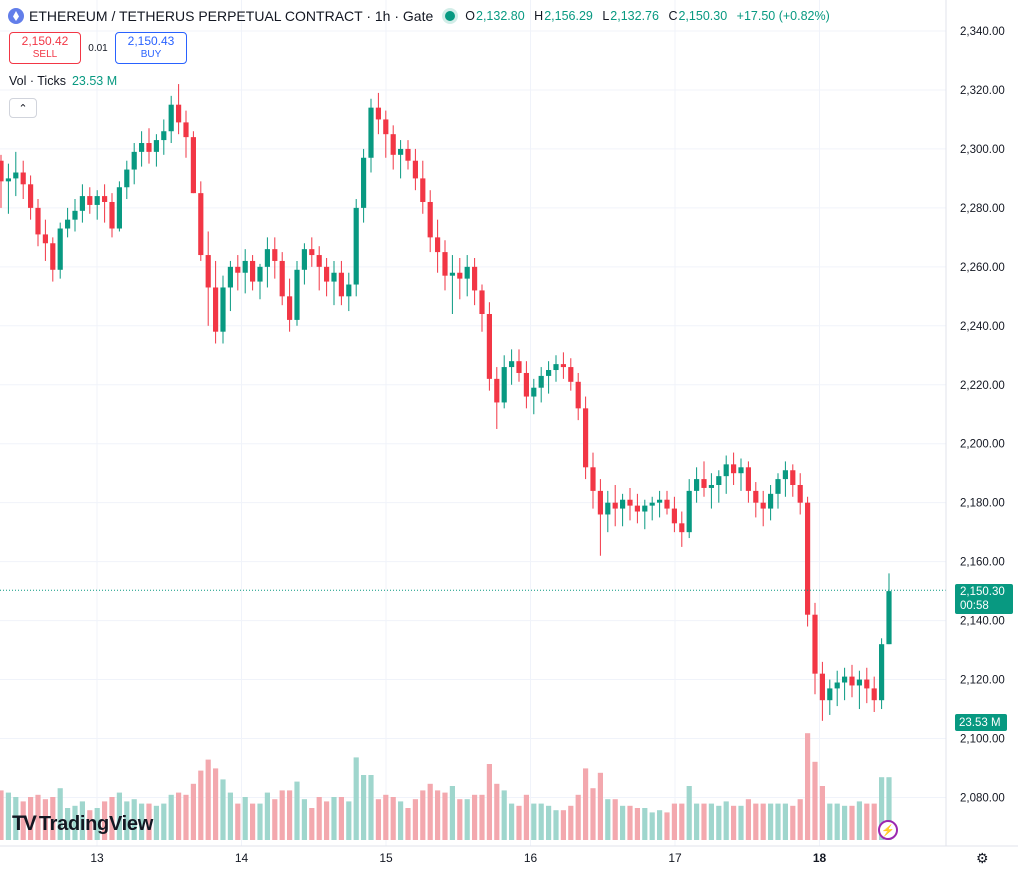 This screenshot has height=872, width=1018. I want to click on sell-button: 2,150.42 SELL, so click(45, 48).